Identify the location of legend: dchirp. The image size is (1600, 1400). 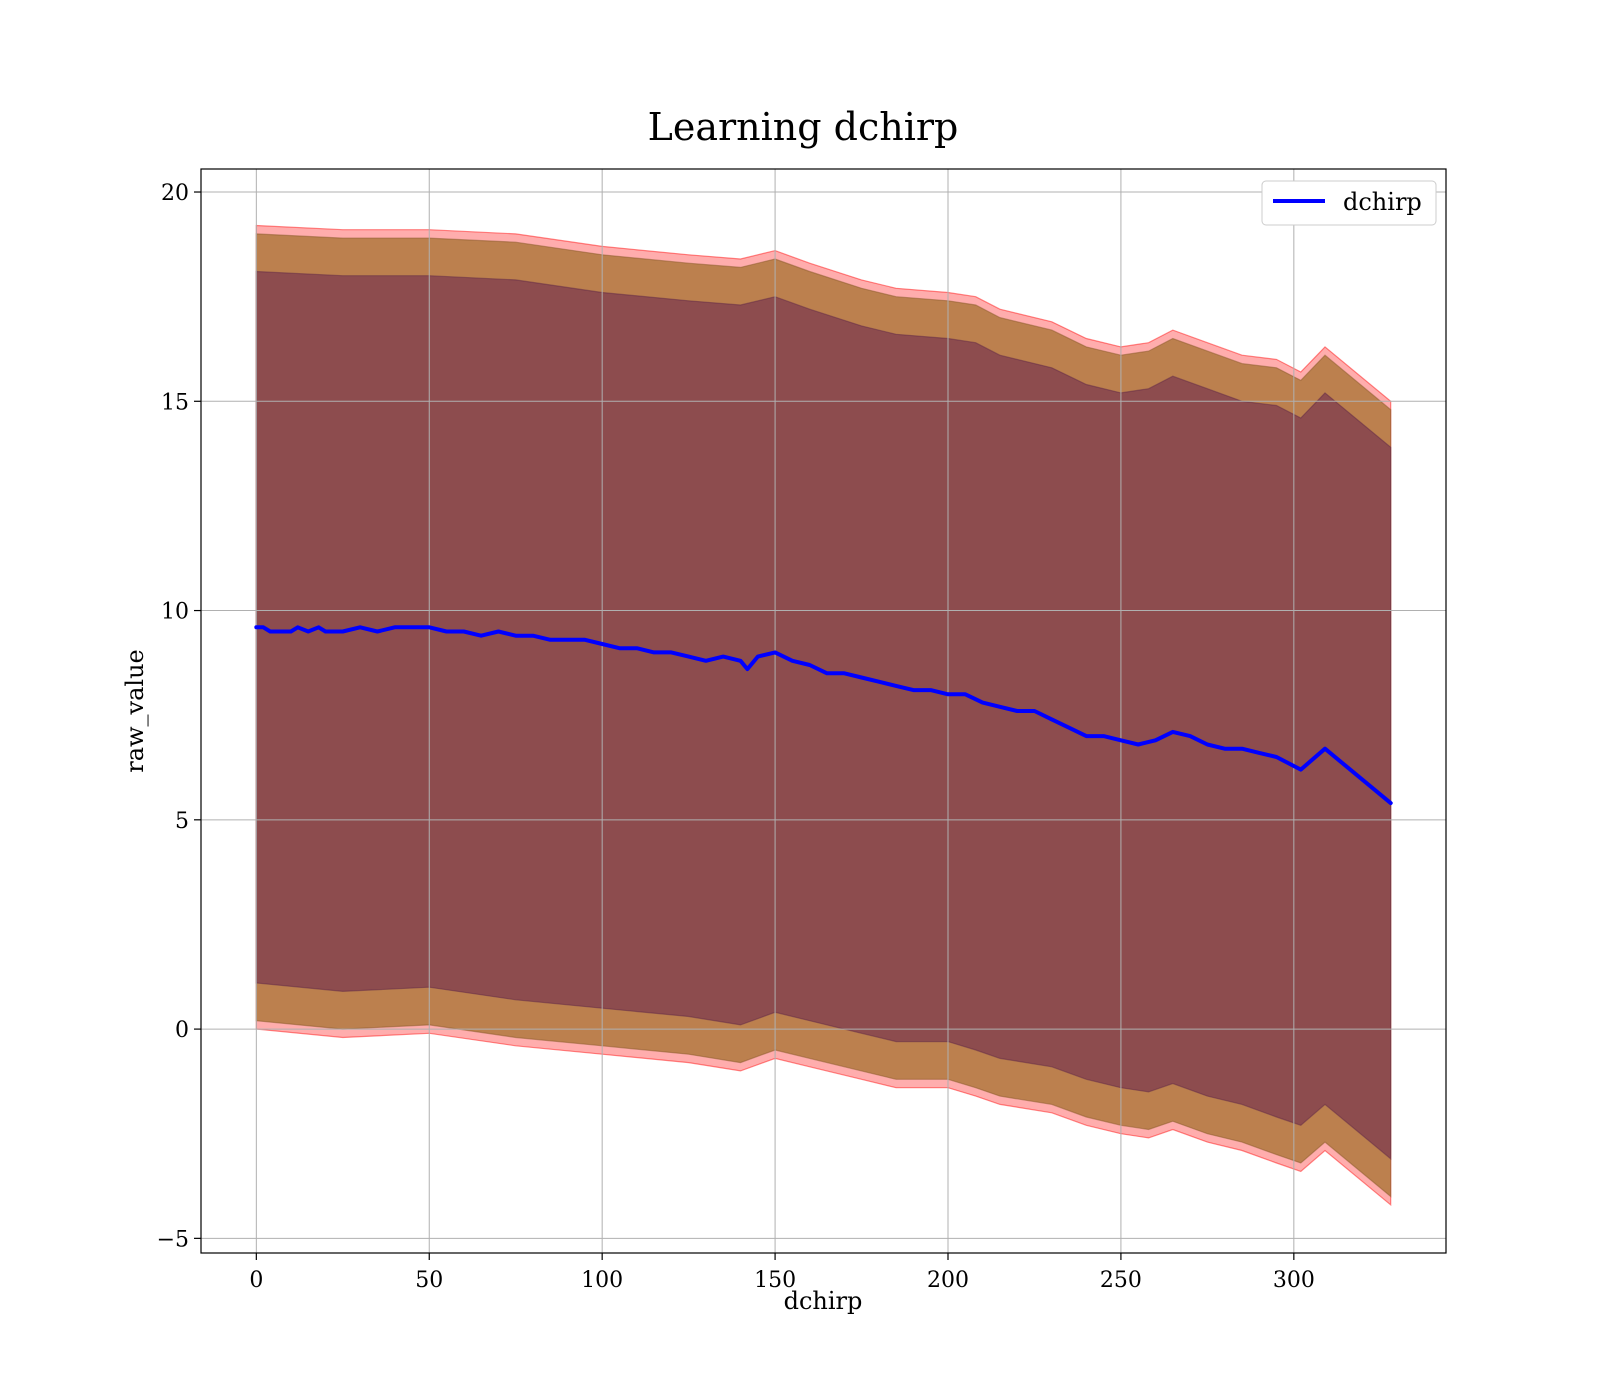
(1349, 203).